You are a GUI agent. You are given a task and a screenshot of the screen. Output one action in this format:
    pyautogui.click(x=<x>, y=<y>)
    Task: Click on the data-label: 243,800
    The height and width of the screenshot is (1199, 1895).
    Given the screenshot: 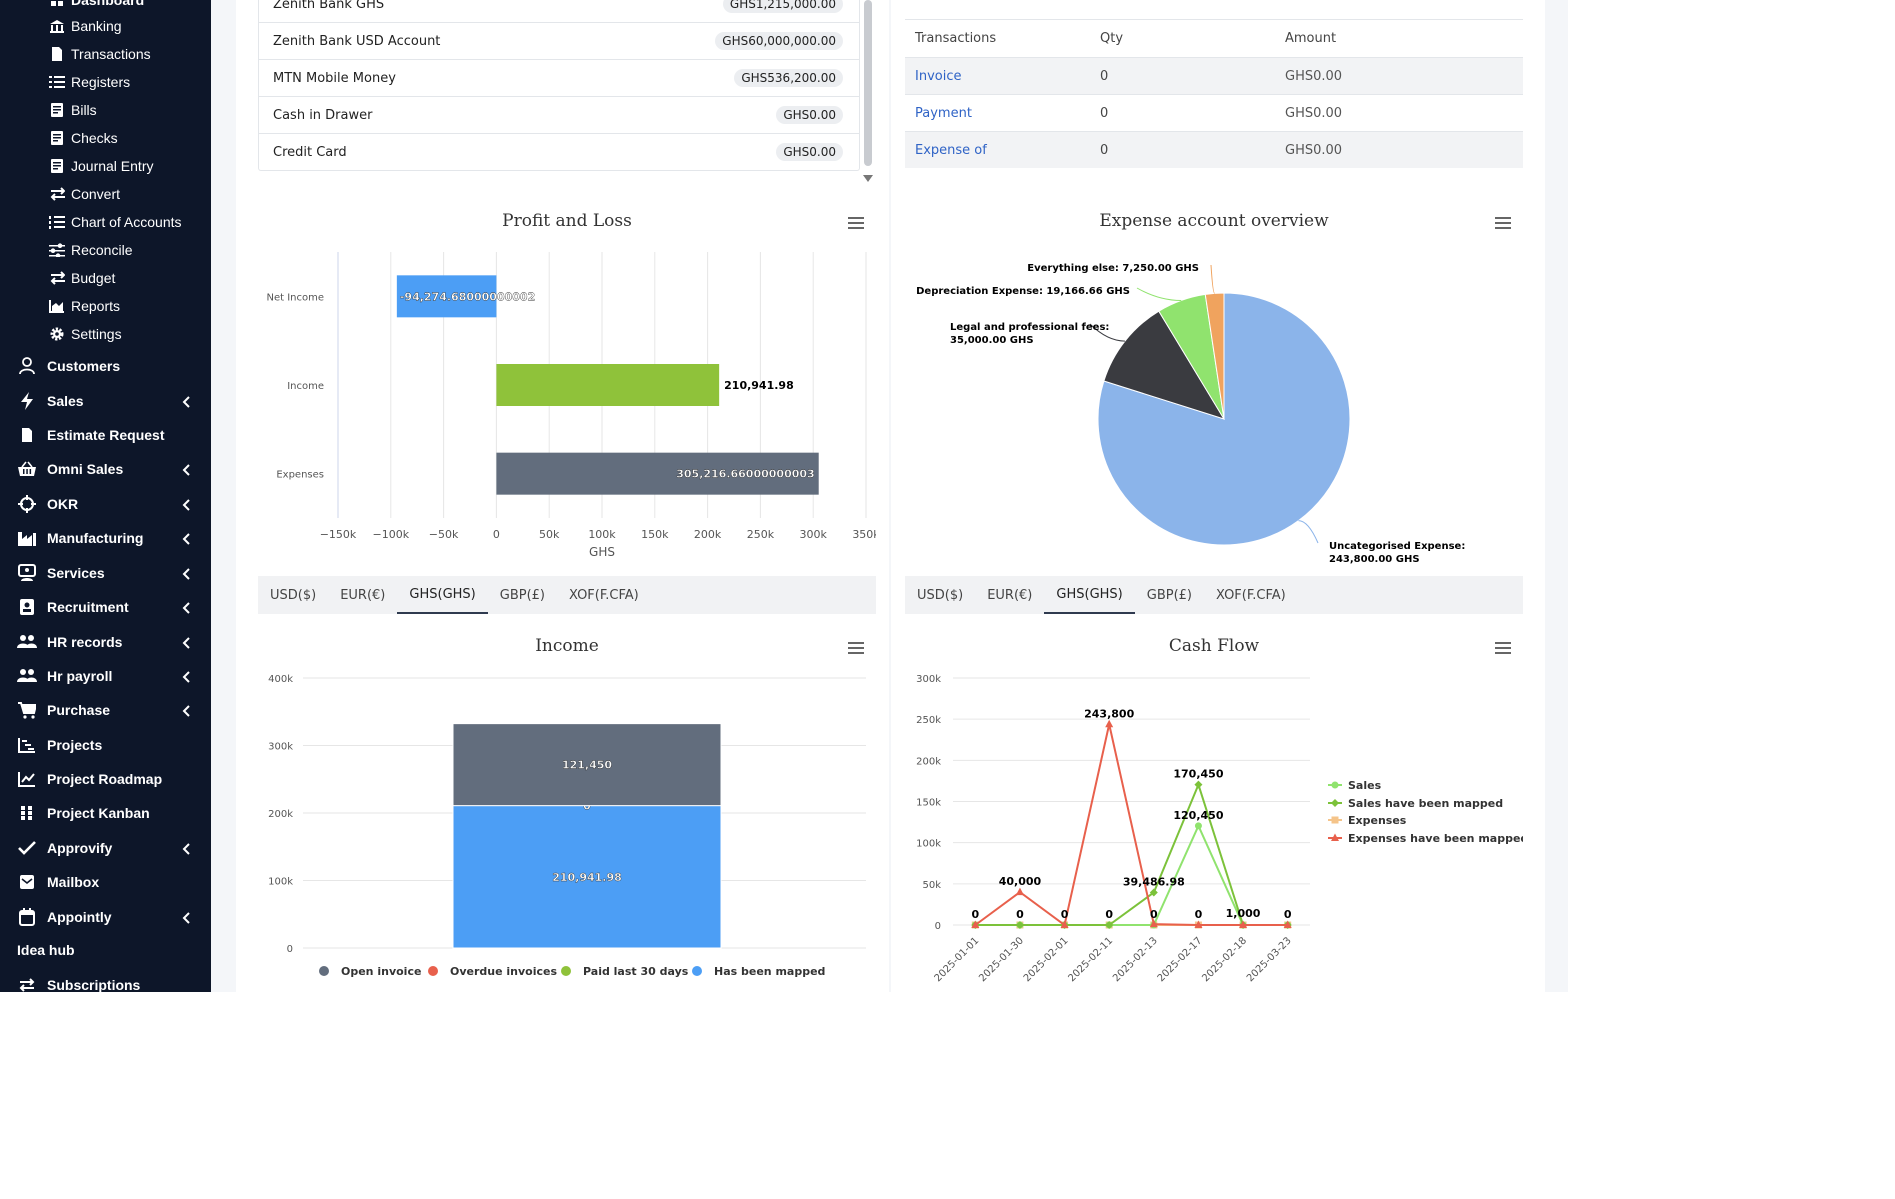 What is the action you would take?
    pyautogui.click(x=1109, y=713)
    